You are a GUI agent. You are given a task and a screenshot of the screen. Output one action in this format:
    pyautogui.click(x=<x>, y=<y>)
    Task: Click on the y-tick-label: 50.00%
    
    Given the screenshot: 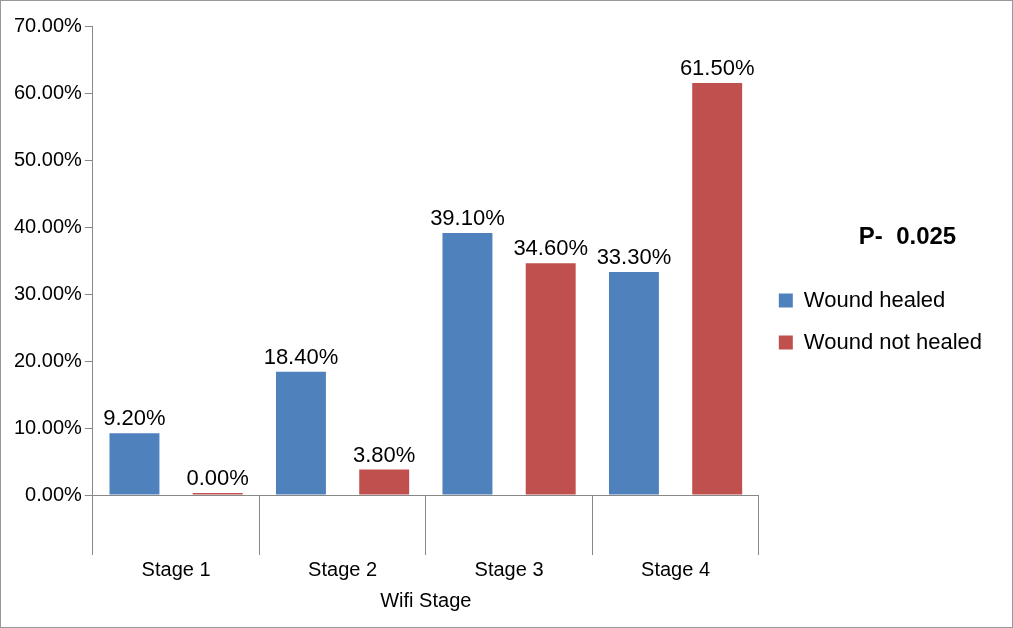 What is the action you would take?
    pyautogui.click(x=48, y=158)
    